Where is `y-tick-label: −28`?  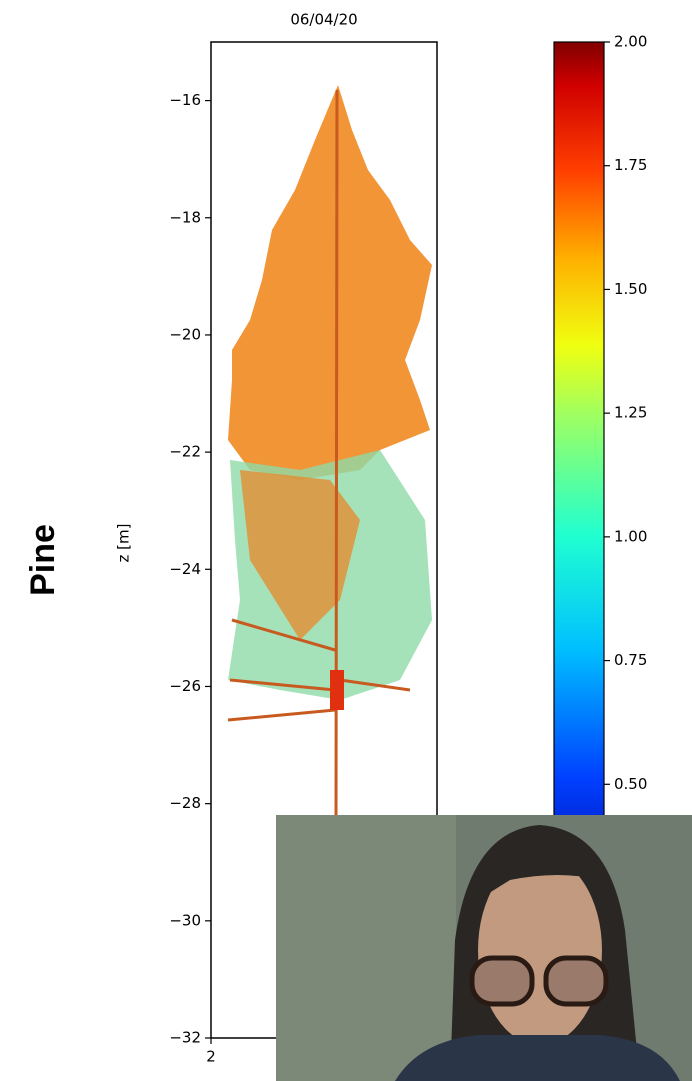 y-tick-label: −28 is located at coordinates (185, 803).